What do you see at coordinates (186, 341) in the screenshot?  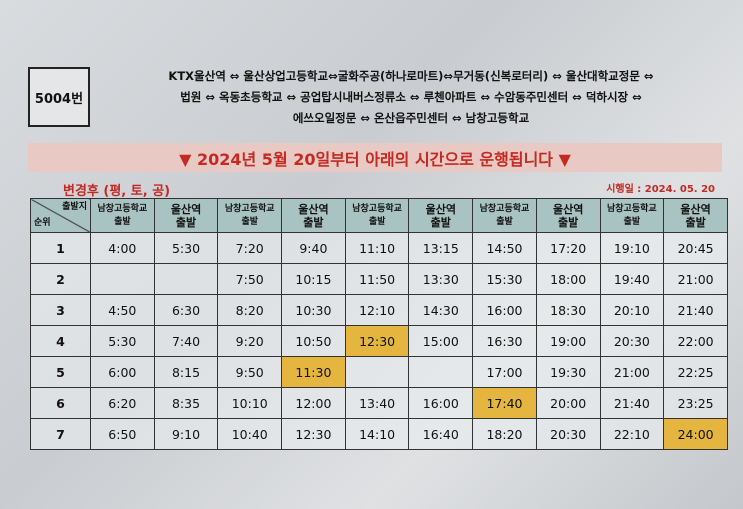 I see `time-cell: 7:40` at bounding box center [186, 341].